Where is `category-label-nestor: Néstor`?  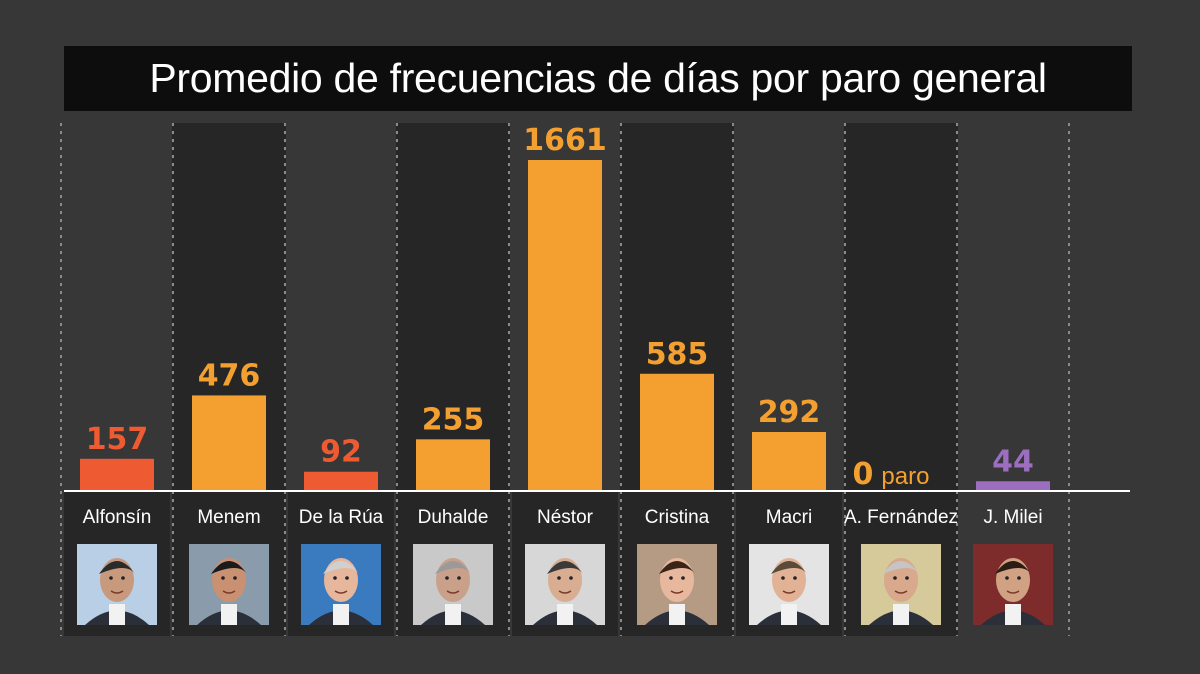
category-label-nestor: Néstor is located at coordinates (565, 517).